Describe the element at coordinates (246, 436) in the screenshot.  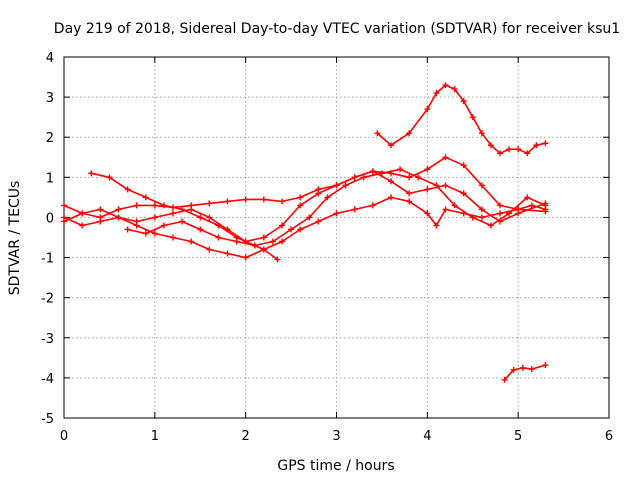
I see `x-tick-label: 2` at that location.